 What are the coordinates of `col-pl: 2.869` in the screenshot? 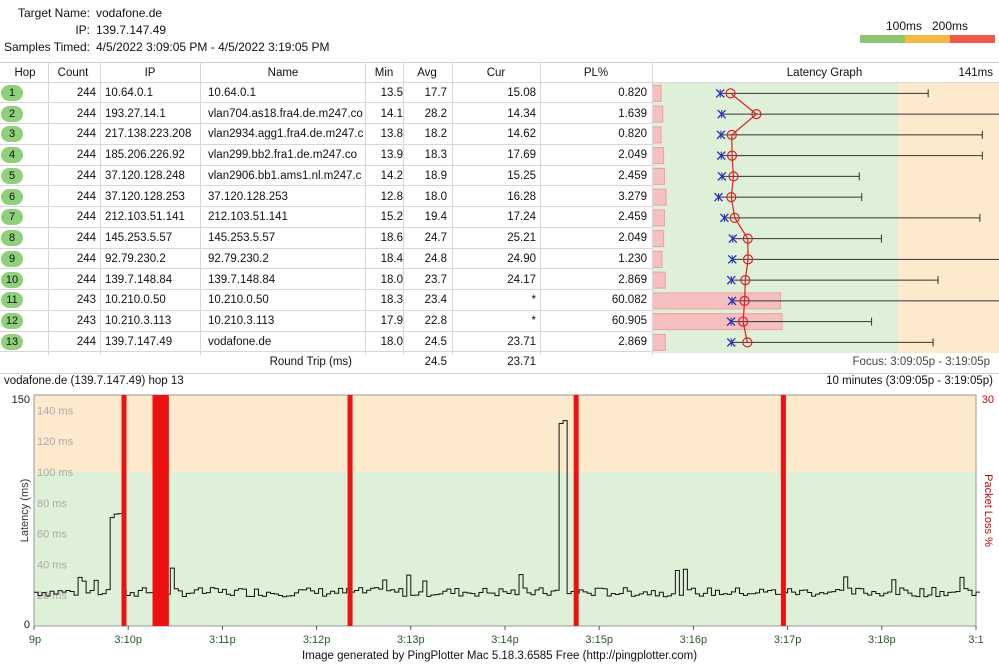 It's located at (632, 341).